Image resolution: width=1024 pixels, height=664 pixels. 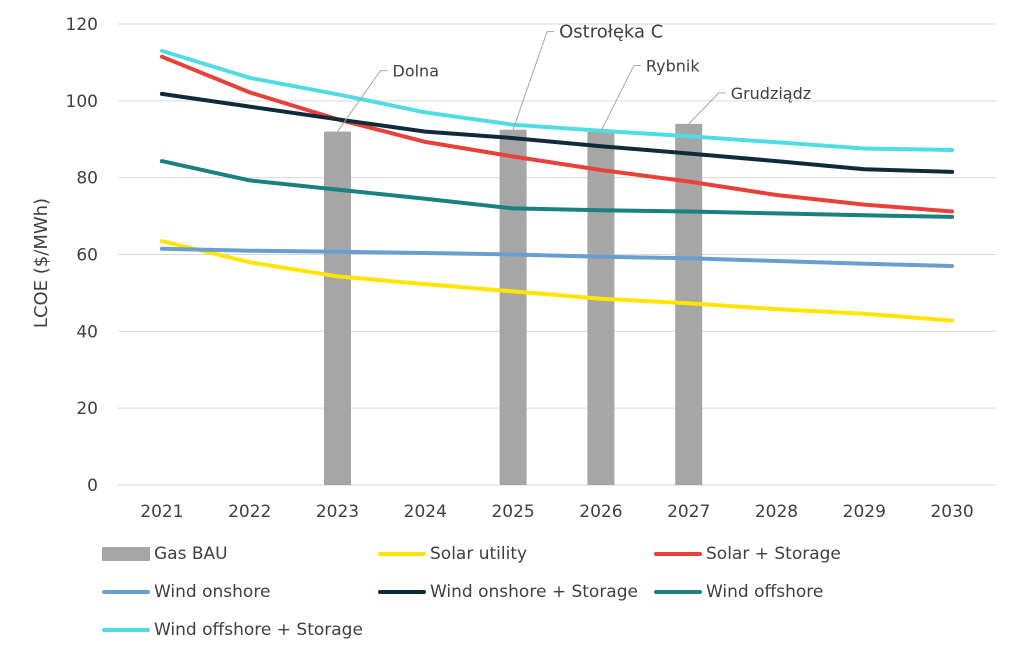 I want to click on series-line-wind-offshore, so click(x=557, y=189).